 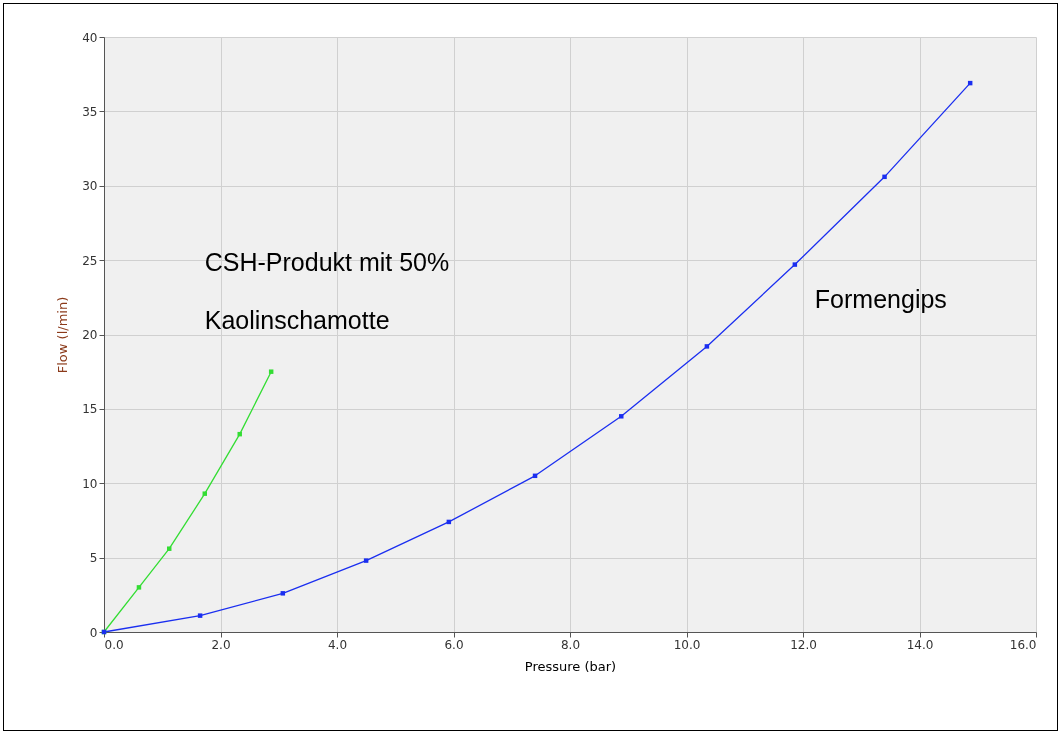 What do you see at coordinates (803, 644) in the screenshot?
I see `x-tick-label: 12.0` at bounding box center [803, 644].